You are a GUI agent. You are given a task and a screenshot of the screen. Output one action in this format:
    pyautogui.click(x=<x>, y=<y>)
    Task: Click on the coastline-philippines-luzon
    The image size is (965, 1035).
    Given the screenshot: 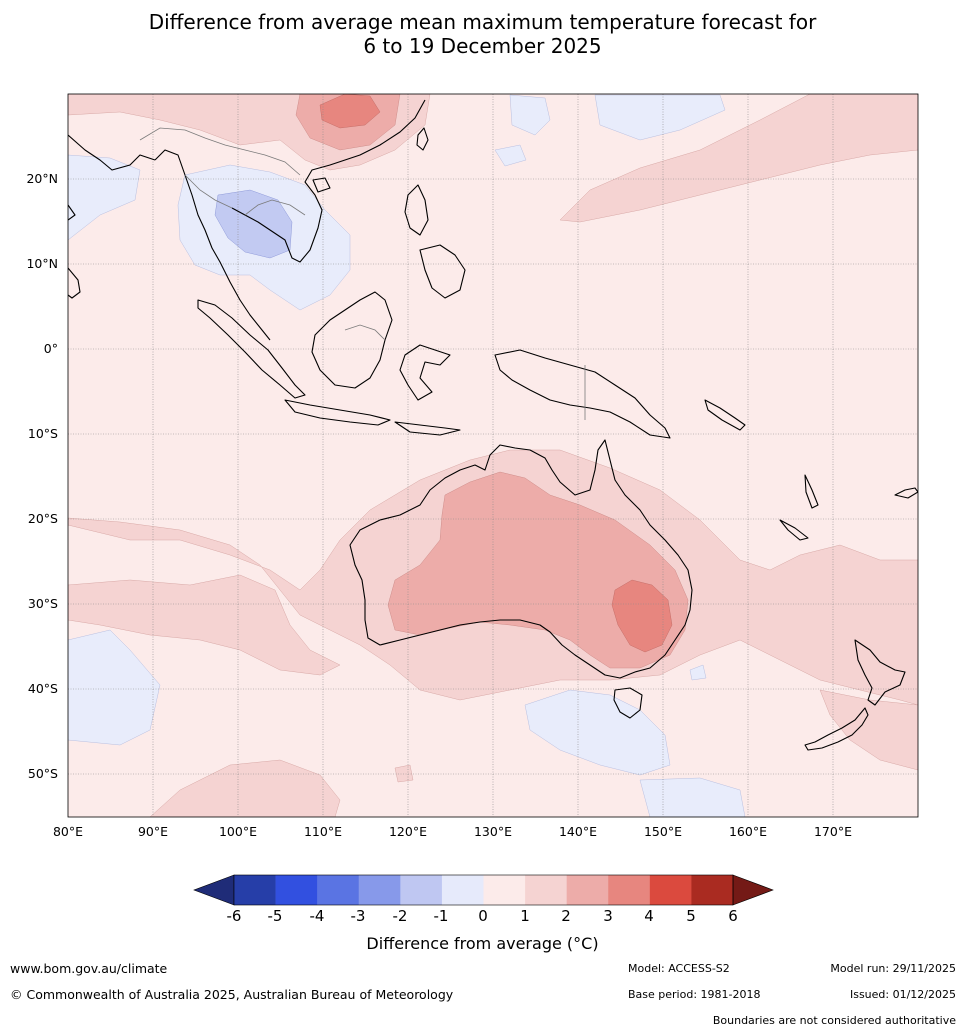 What is the action you would take?
    pyautogui.click(x=416, y=210)
    